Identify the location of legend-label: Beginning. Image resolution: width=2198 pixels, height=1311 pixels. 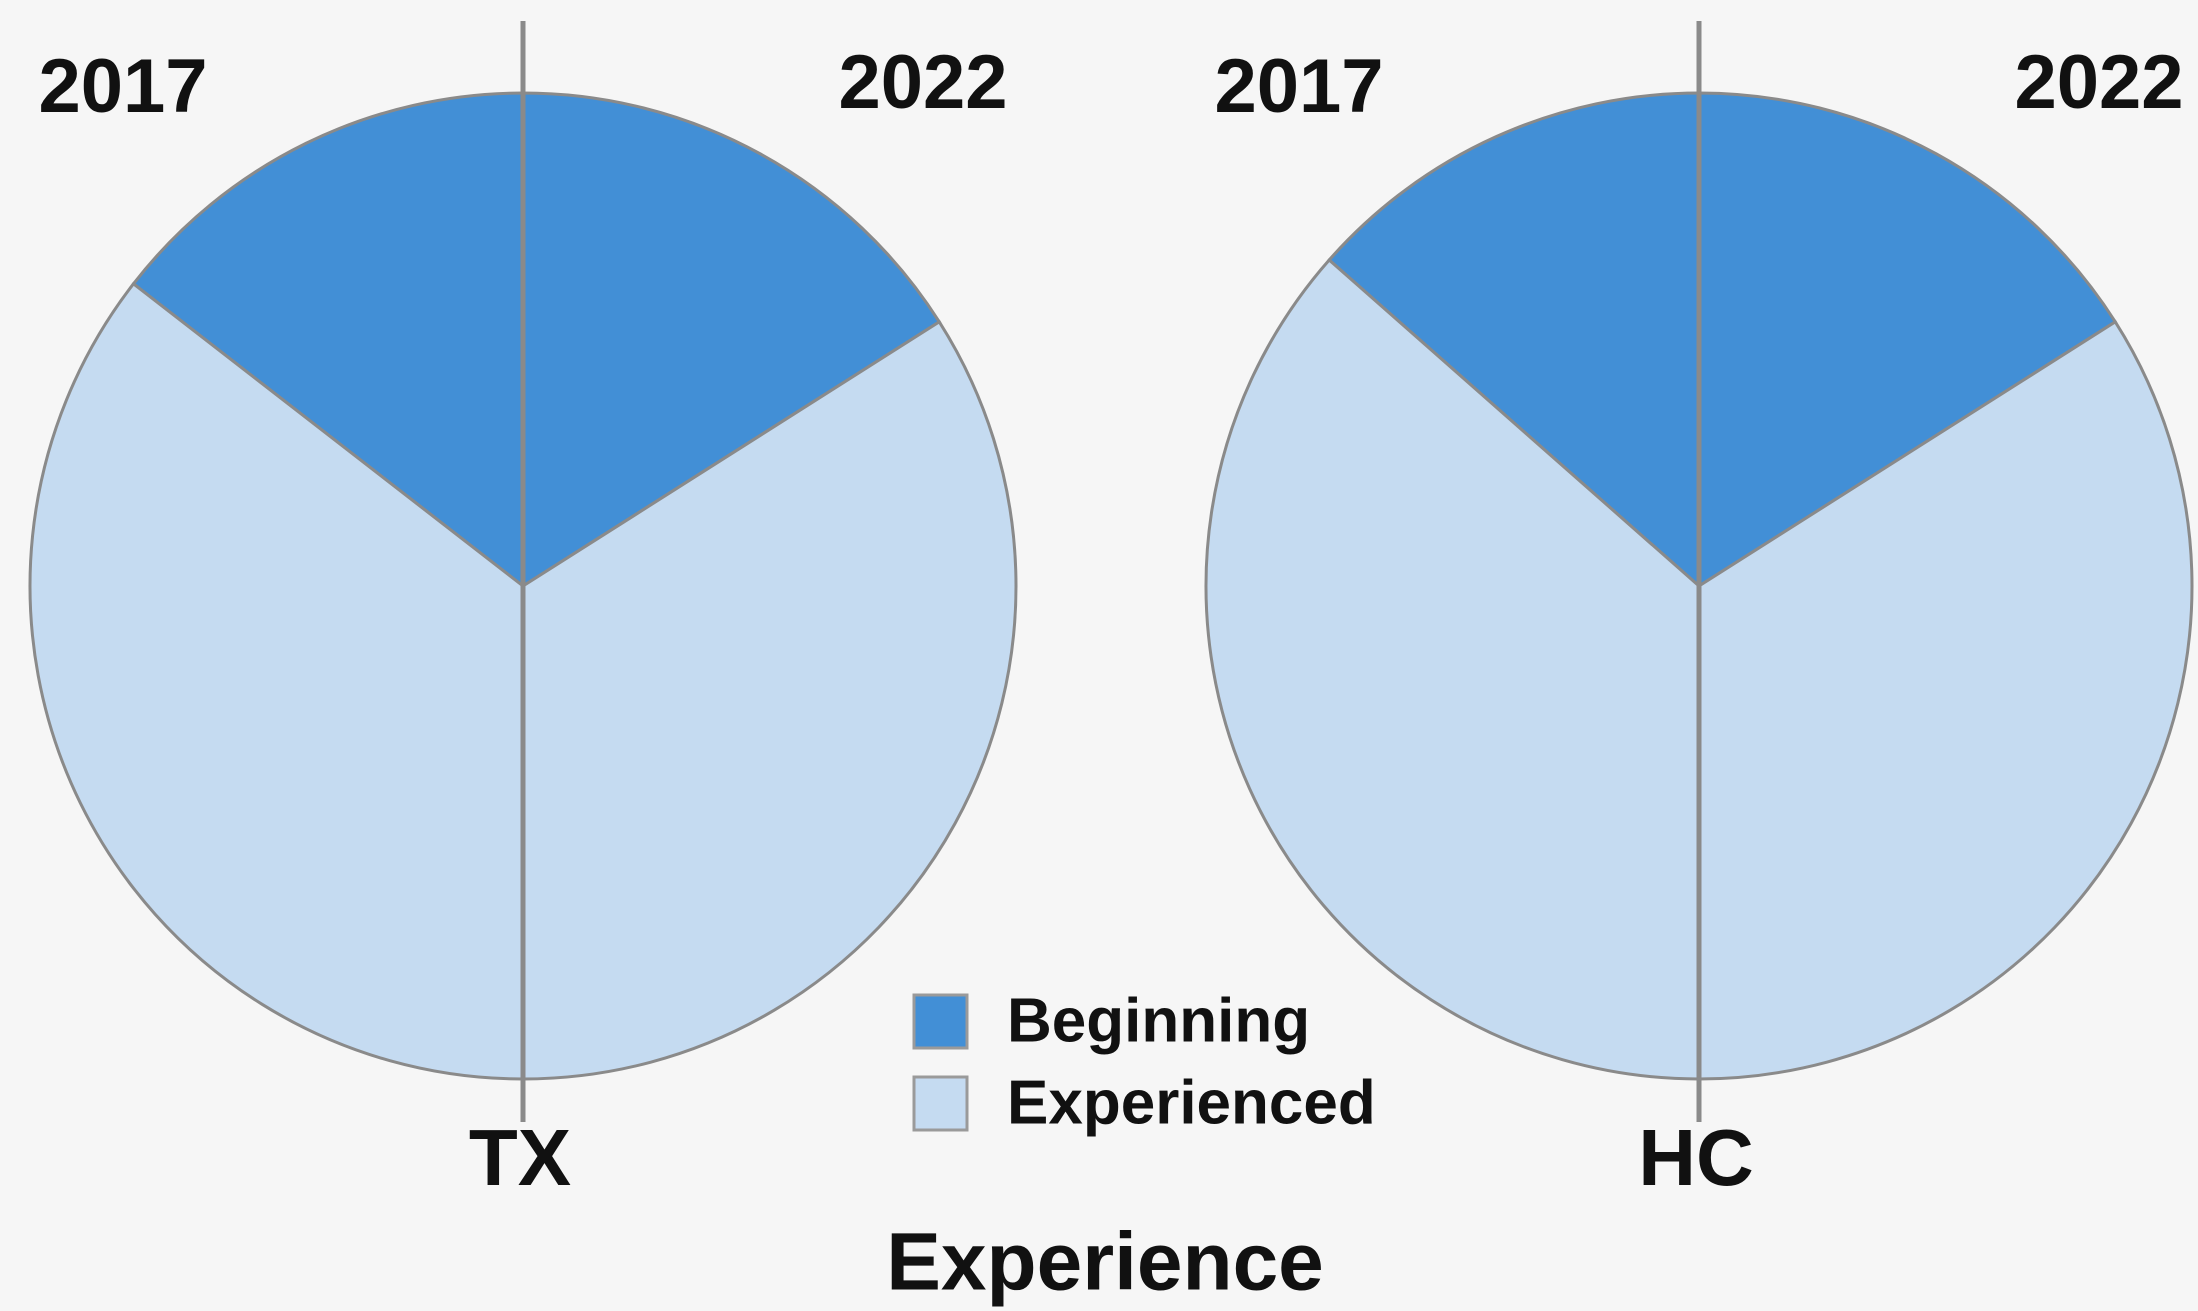
(1158, 1020).